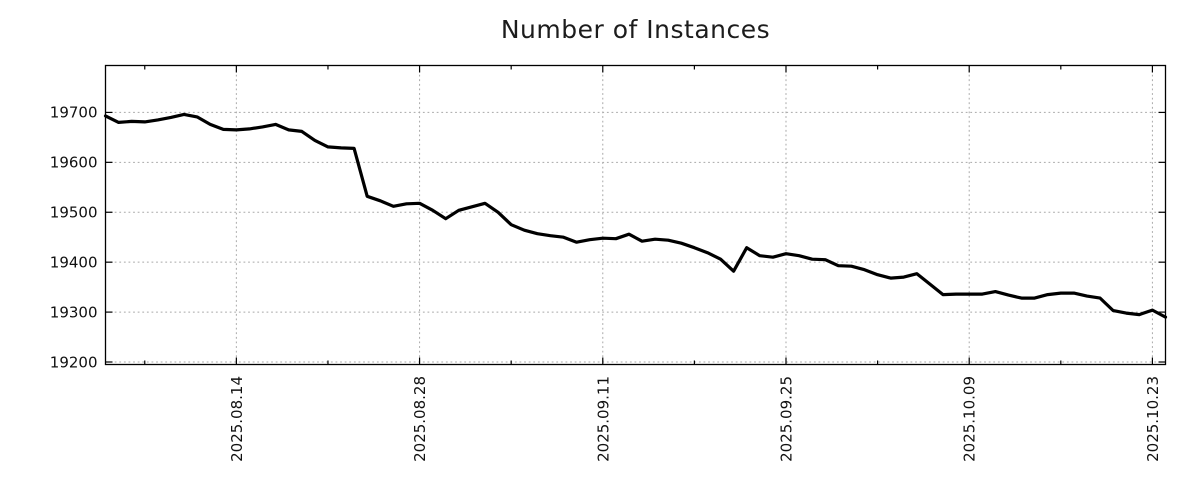 The height and width of the screenshot is (500, 1200). Describe the element at coordinates (420, 419) in the screenshot. I see `x-tick-label: 2025.08.28` at that location.